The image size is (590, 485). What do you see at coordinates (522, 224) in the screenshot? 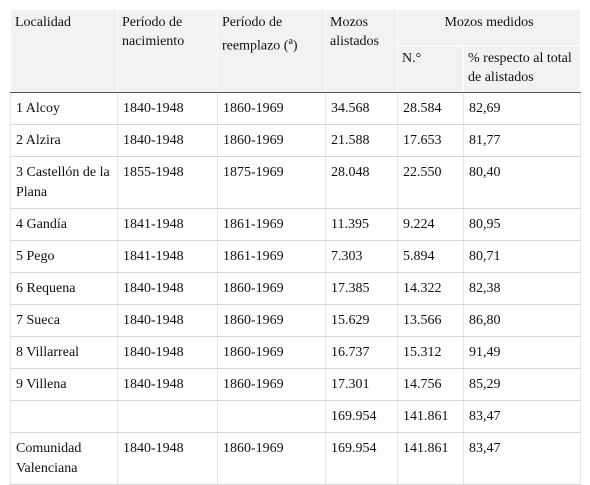
I see `table-cell: 80,95` at bounding box center [522, 224].